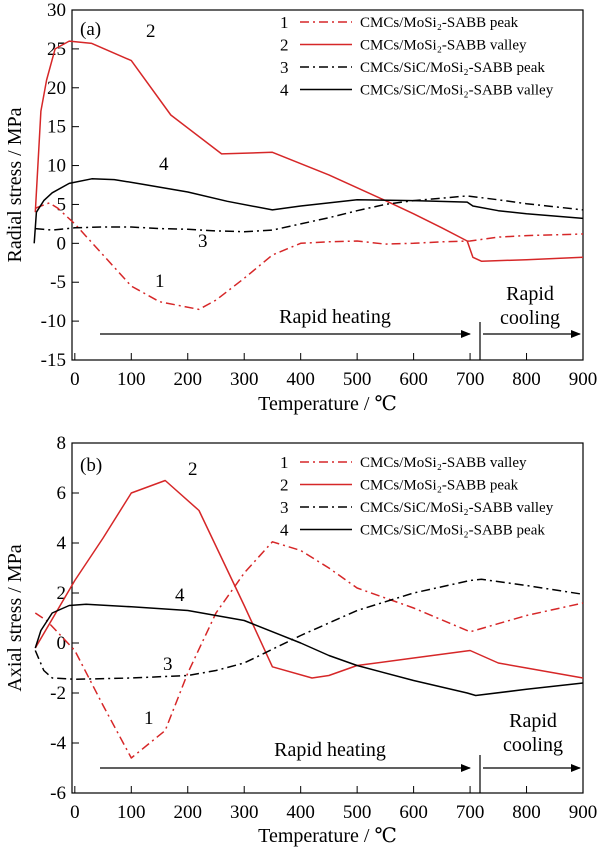  What do you see at coordinates (62, 543) in the screenshot?
I see `y-tick-label: 4` at bounding box center [62, 543].